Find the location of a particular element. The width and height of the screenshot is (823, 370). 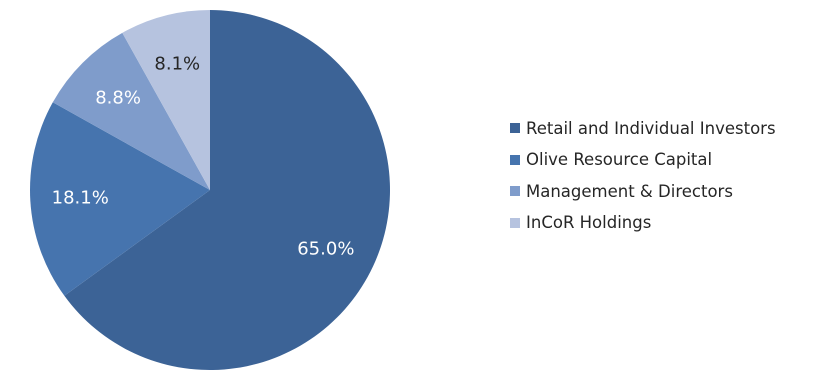

legend-label: Olive Resource Capital is located at coordinates (619, 159).